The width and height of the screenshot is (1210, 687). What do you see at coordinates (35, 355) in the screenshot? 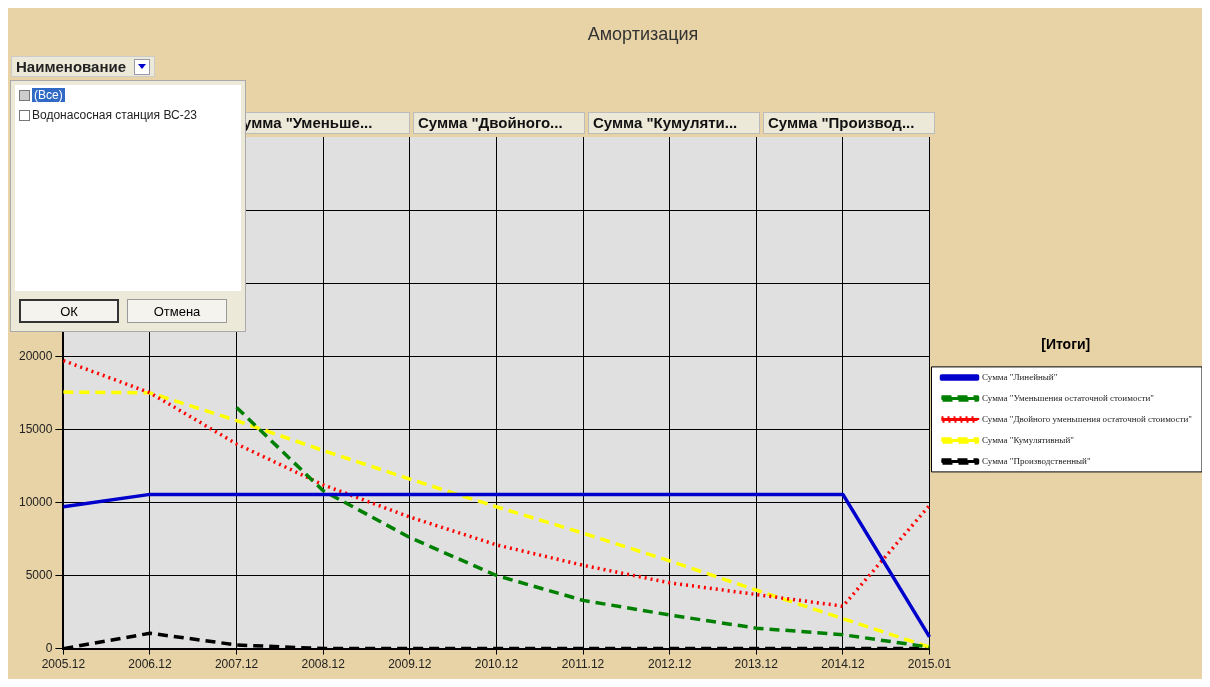
I see `y-tick-label: 20000` at bounding box center [35, 355].